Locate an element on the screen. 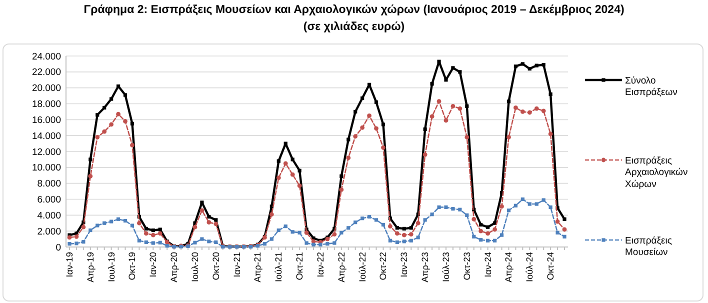  x-tick-label: Ιούλ-21 is located at coordinates (279, 267).